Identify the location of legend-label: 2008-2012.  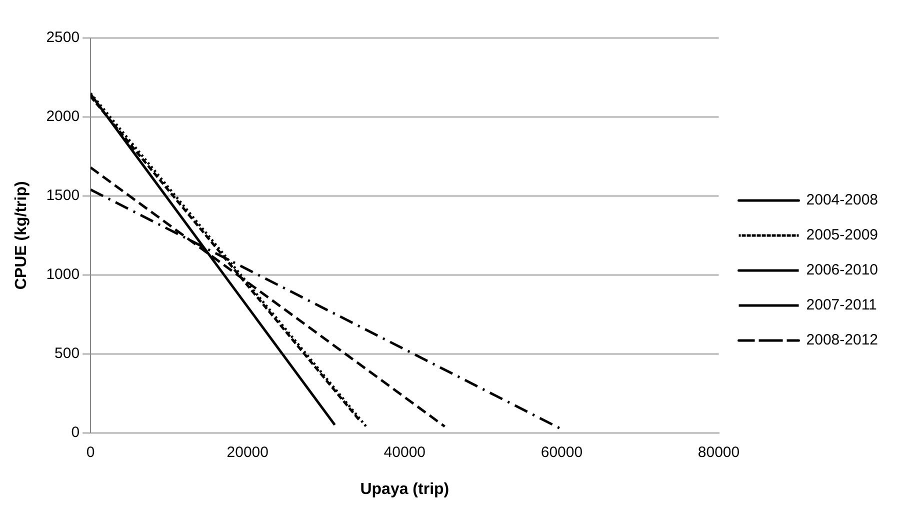
(842, 340).